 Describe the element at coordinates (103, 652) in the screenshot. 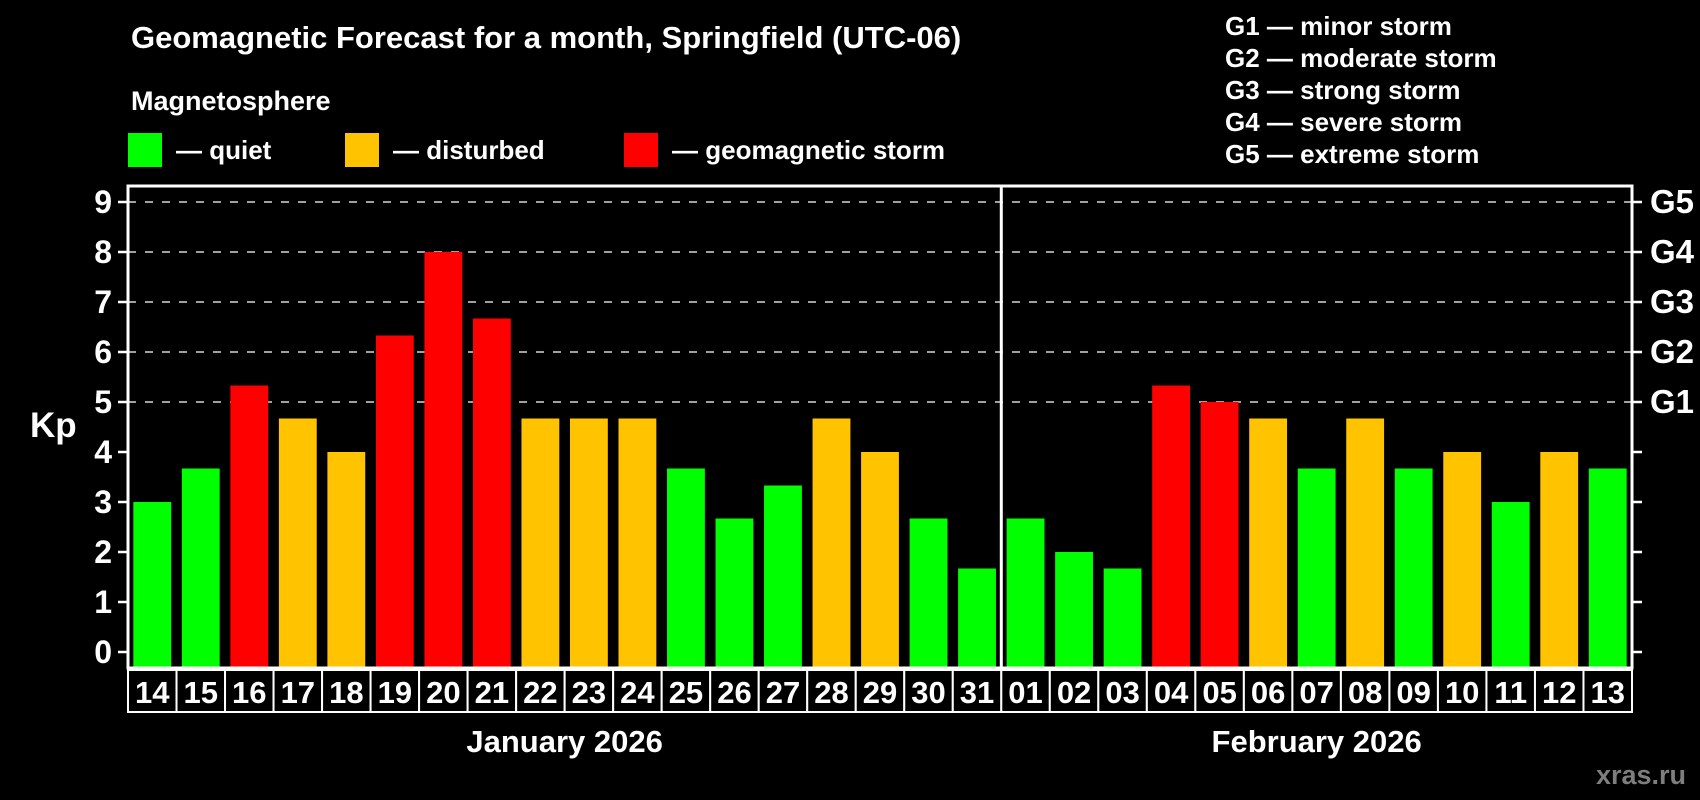

I see `y-axis-tick-label: 0` at that location.